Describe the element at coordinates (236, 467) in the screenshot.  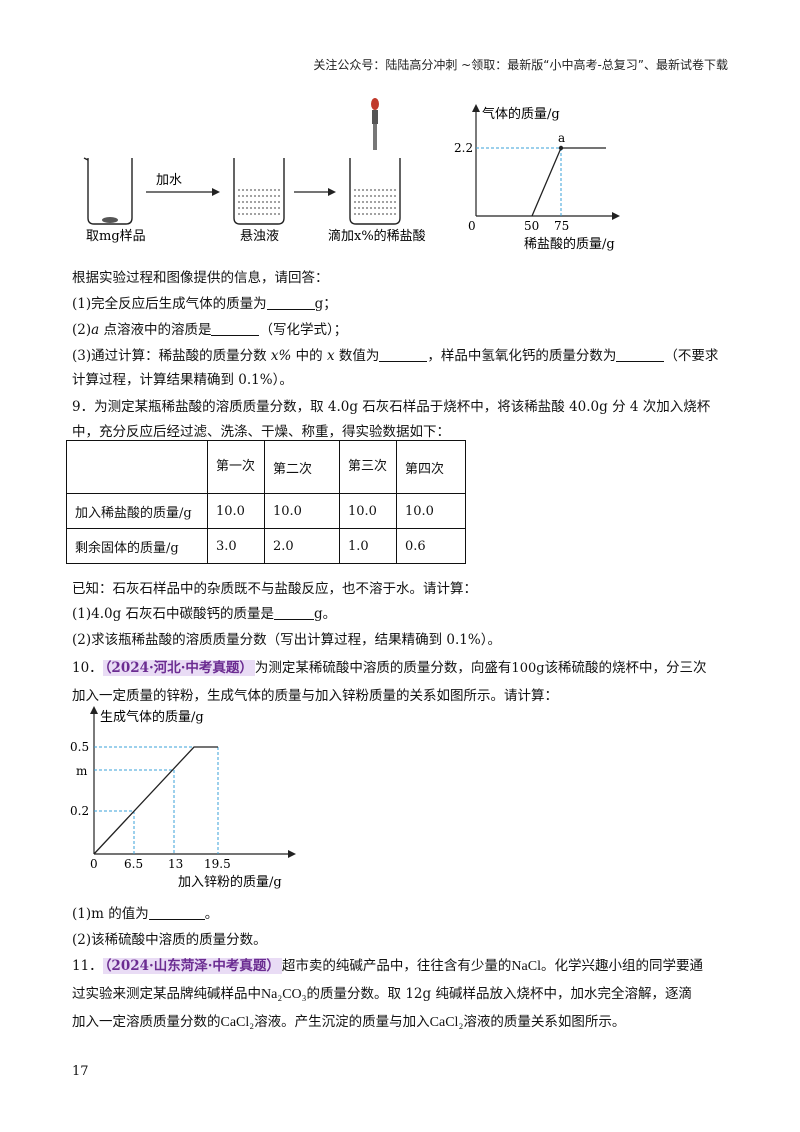
I see `table-cell: 第一次` at that location.